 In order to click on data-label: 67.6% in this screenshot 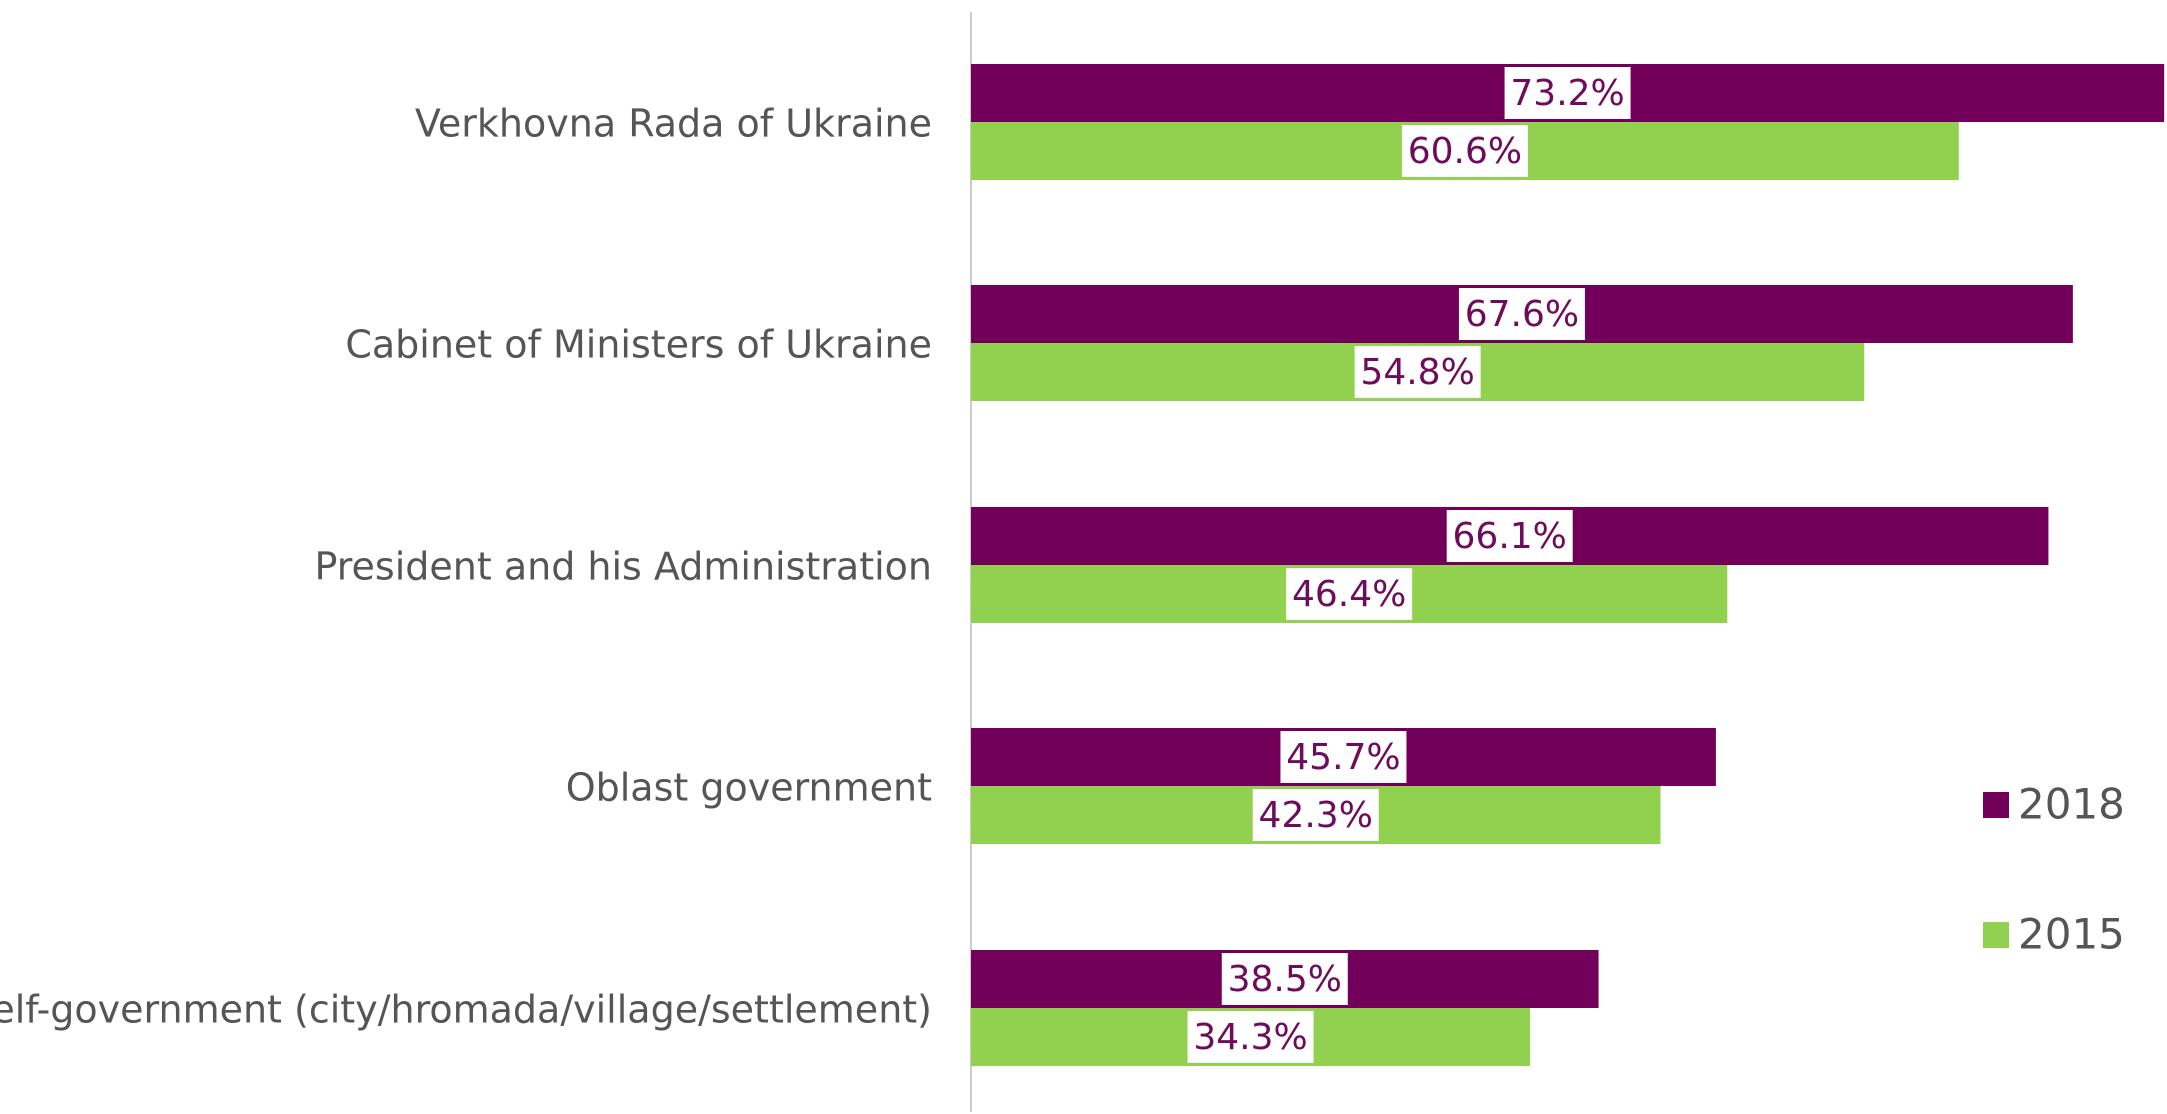, I will do `click(1522, 314)`.